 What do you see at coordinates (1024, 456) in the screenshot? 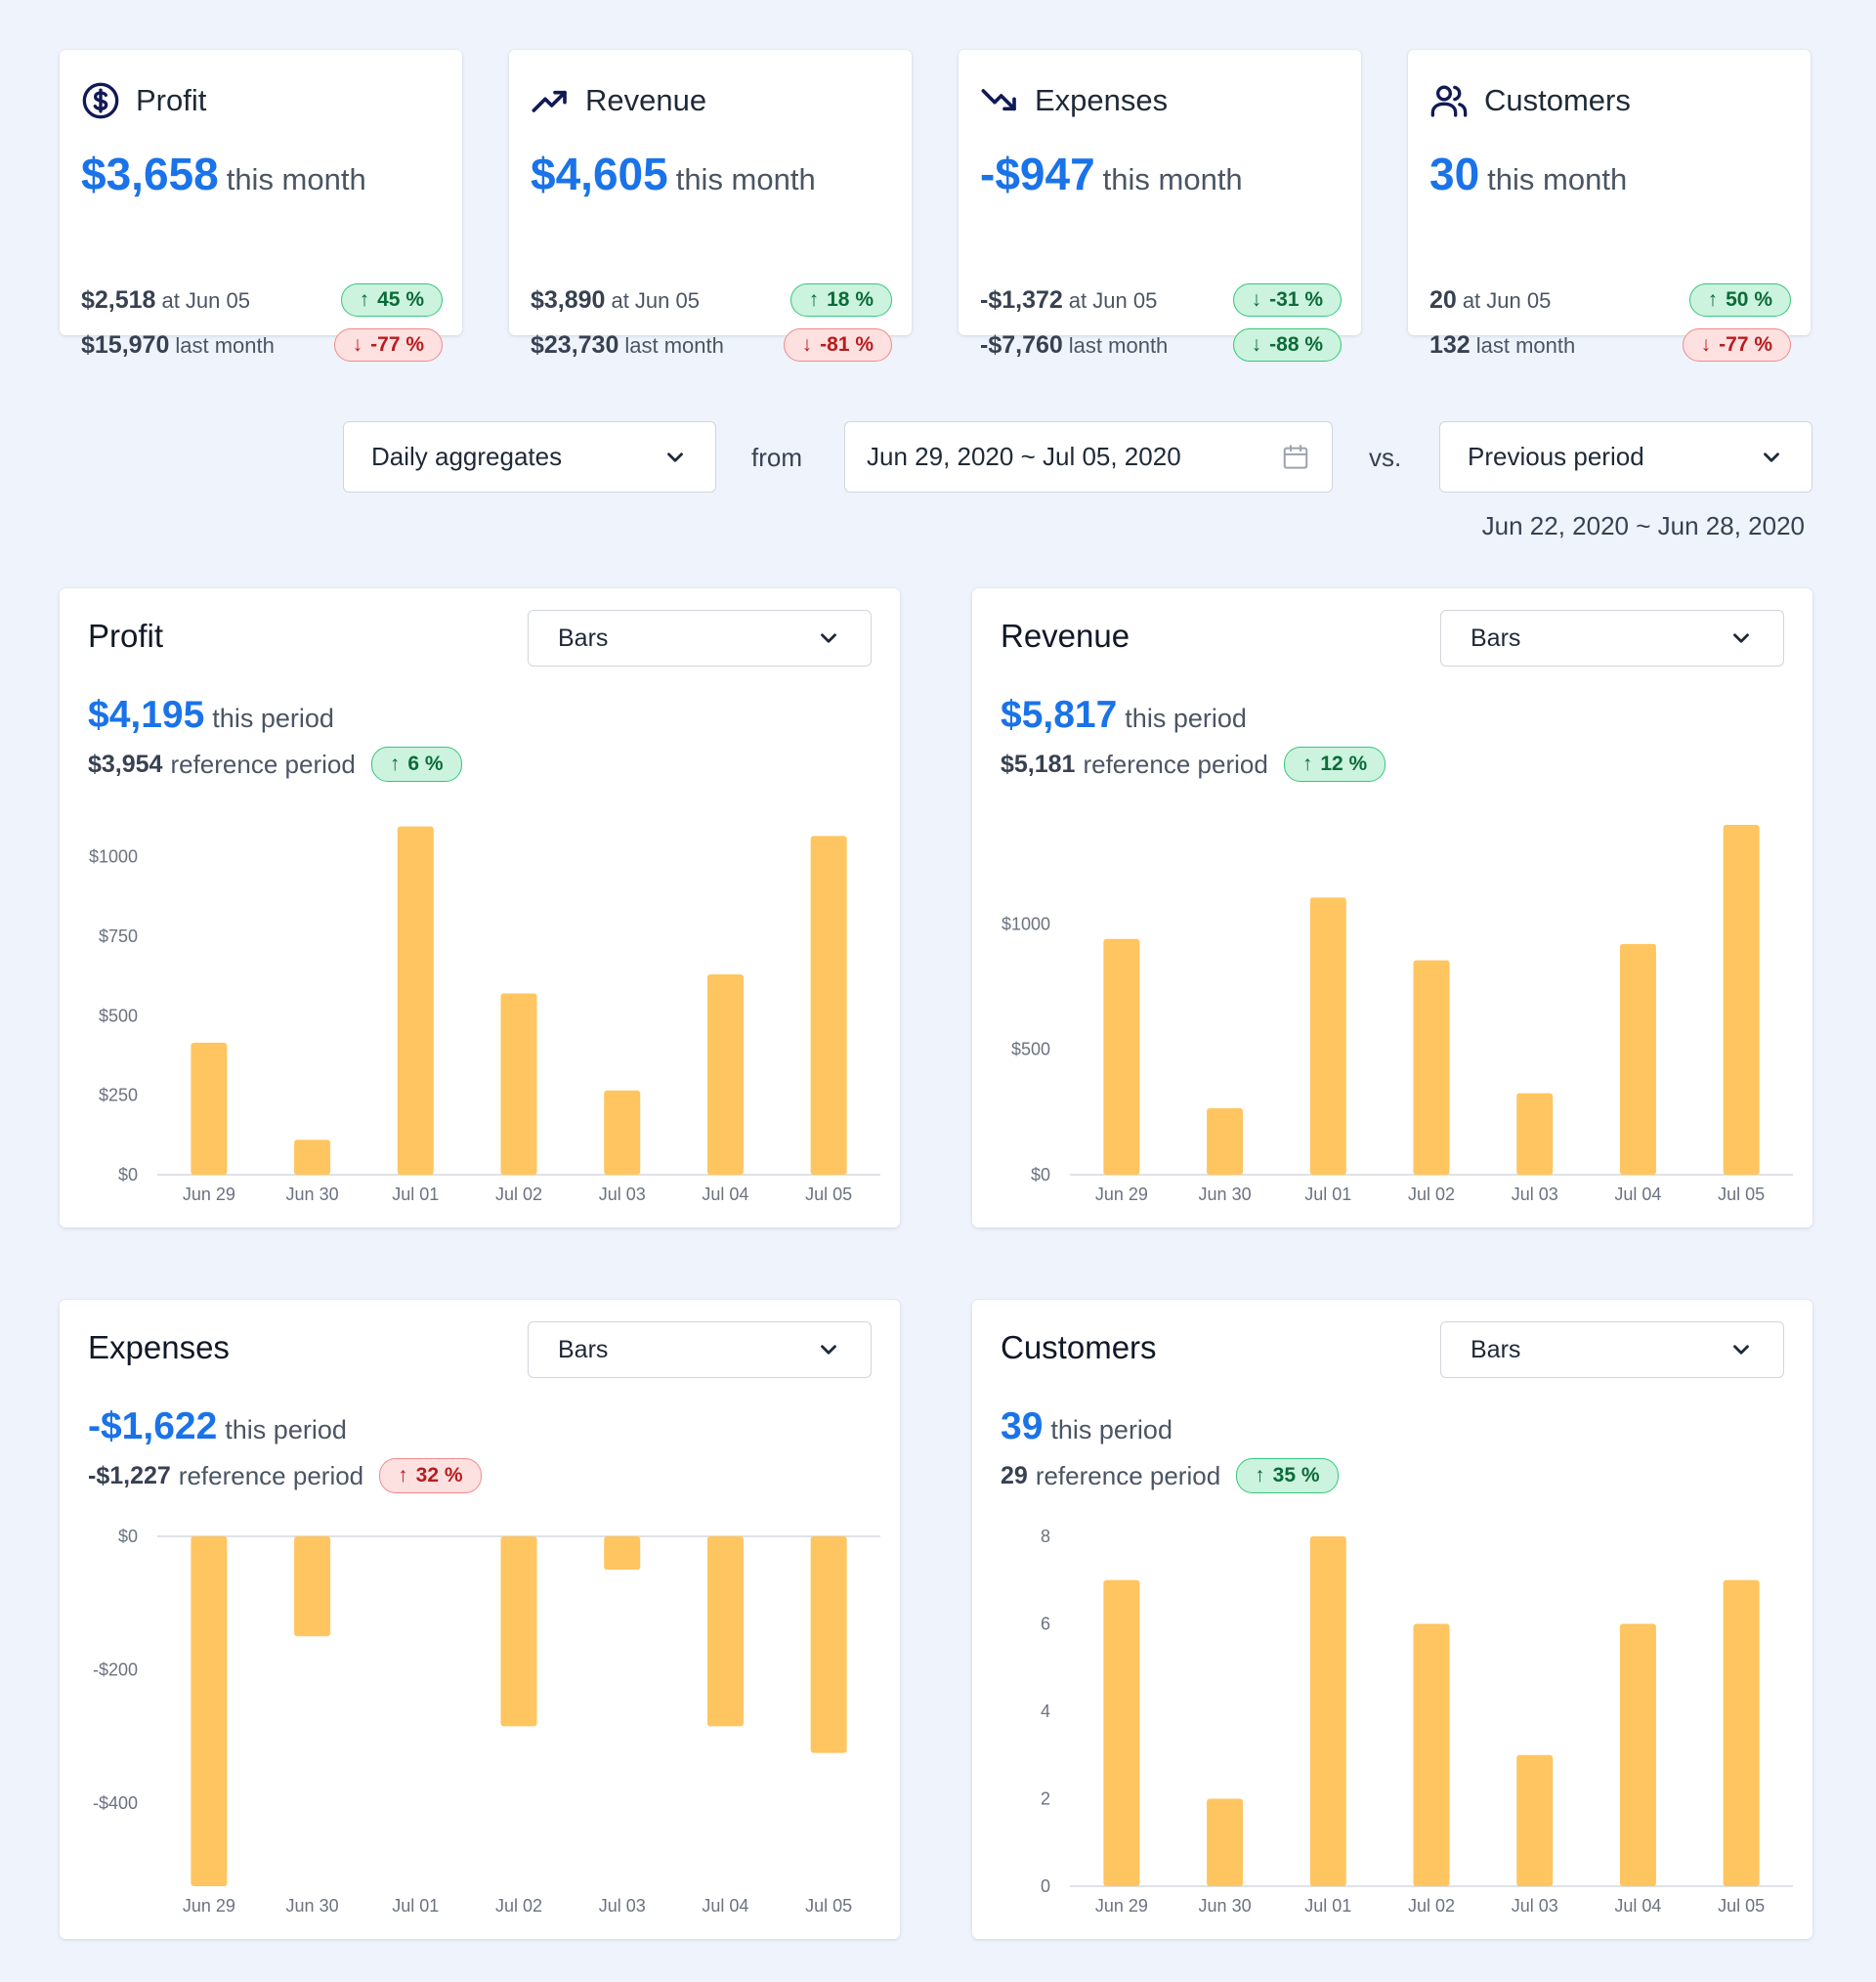
I see `date-range-value: Jun 29, 2020 ~ Jul 05, 2020` at bounding box center [1024, 456].